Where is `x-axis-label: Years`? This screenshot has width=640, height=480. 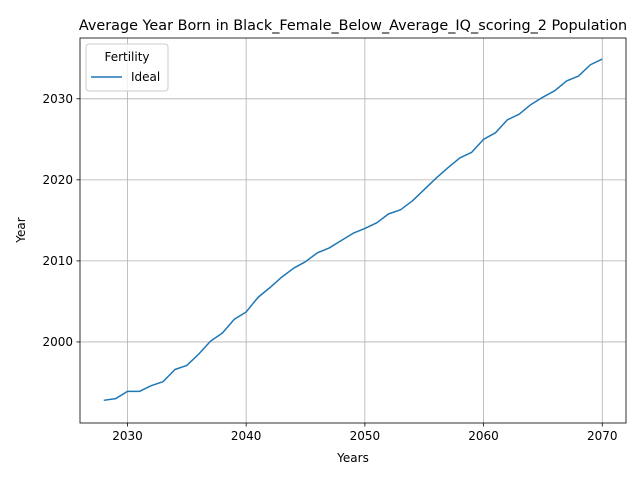 x-axis-label: Years is located at coordinates (352, 458).